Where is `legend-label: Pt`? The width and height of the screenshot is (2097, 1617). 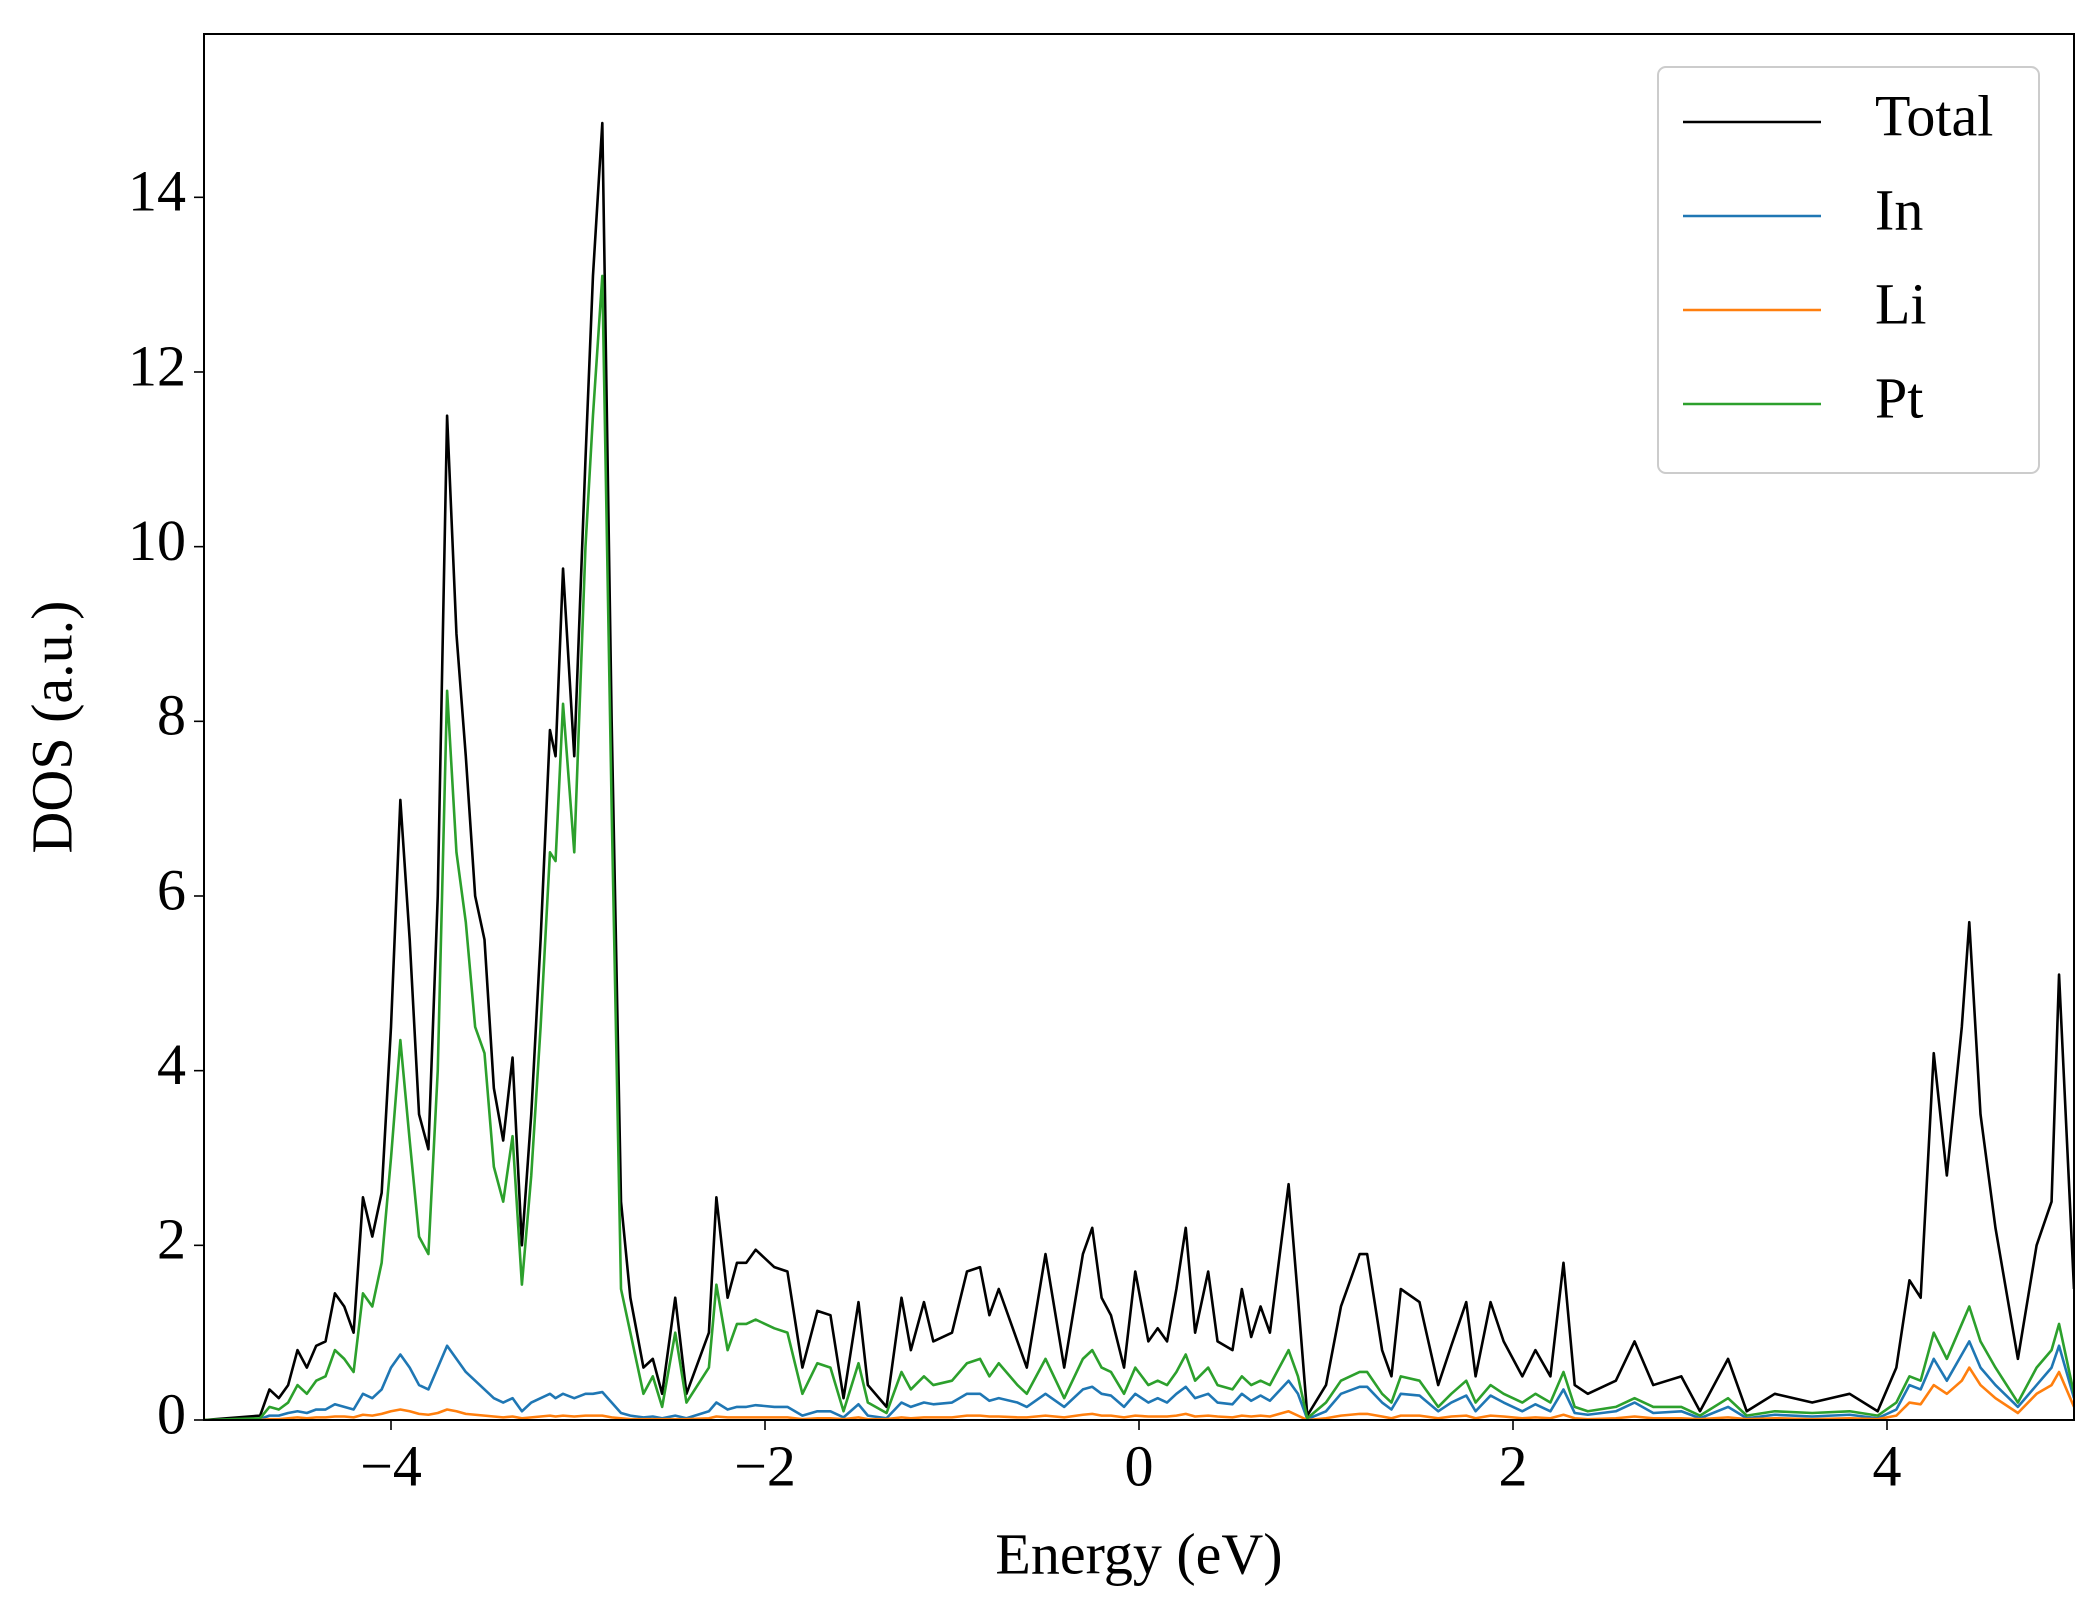
legend-label: Pt is located at coordinates (1899, 397).